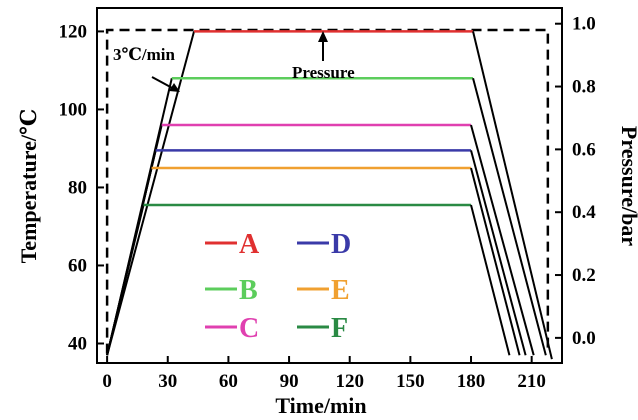  Describe the element at coordinates (125, 280) in the screenshot. I see `series-f-ramp-up` at that location.